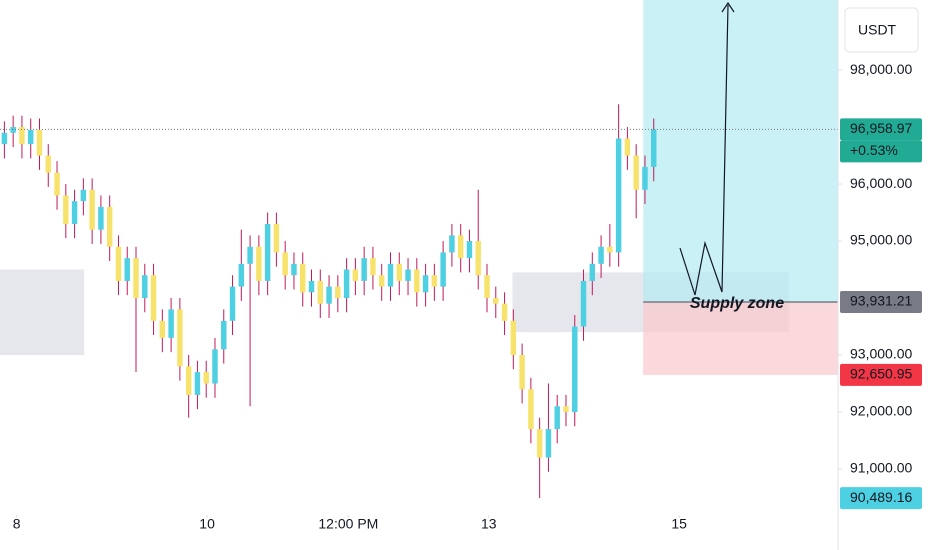  I want to click on price-marker-label: 93,931.21, so click(881, 301).